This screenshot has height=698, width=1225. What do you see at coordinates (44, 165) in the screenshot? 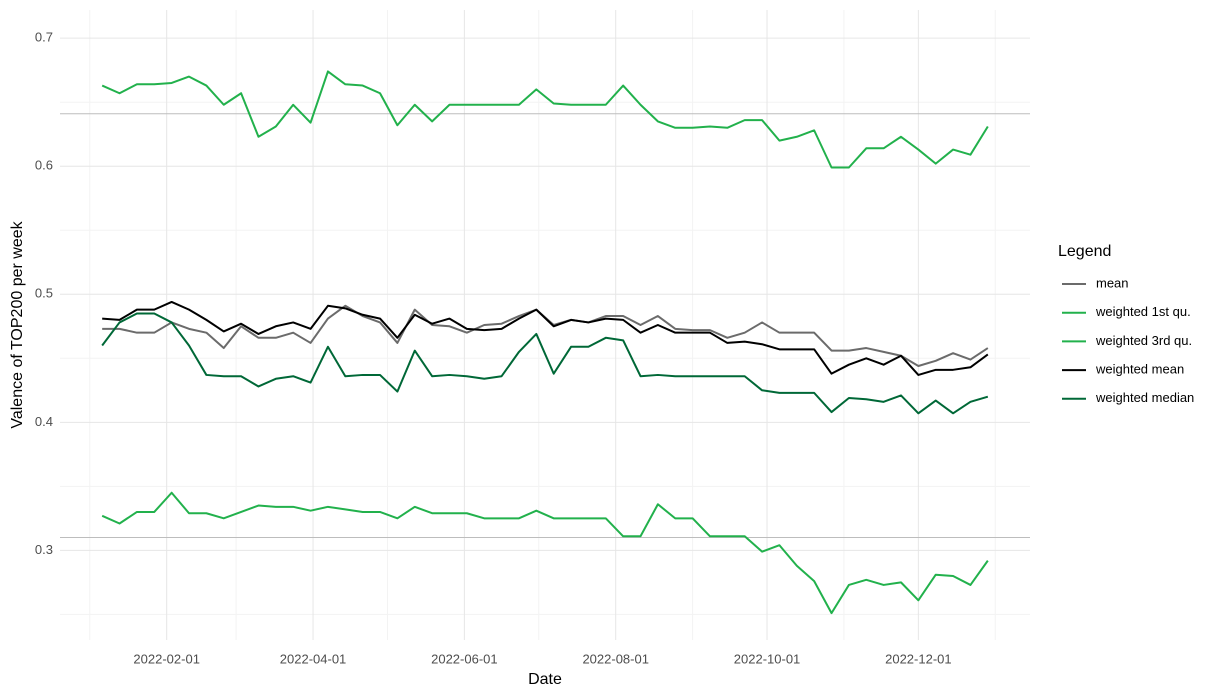
I see `y-tick-label: 0.6` at bounding box center [44, 165].